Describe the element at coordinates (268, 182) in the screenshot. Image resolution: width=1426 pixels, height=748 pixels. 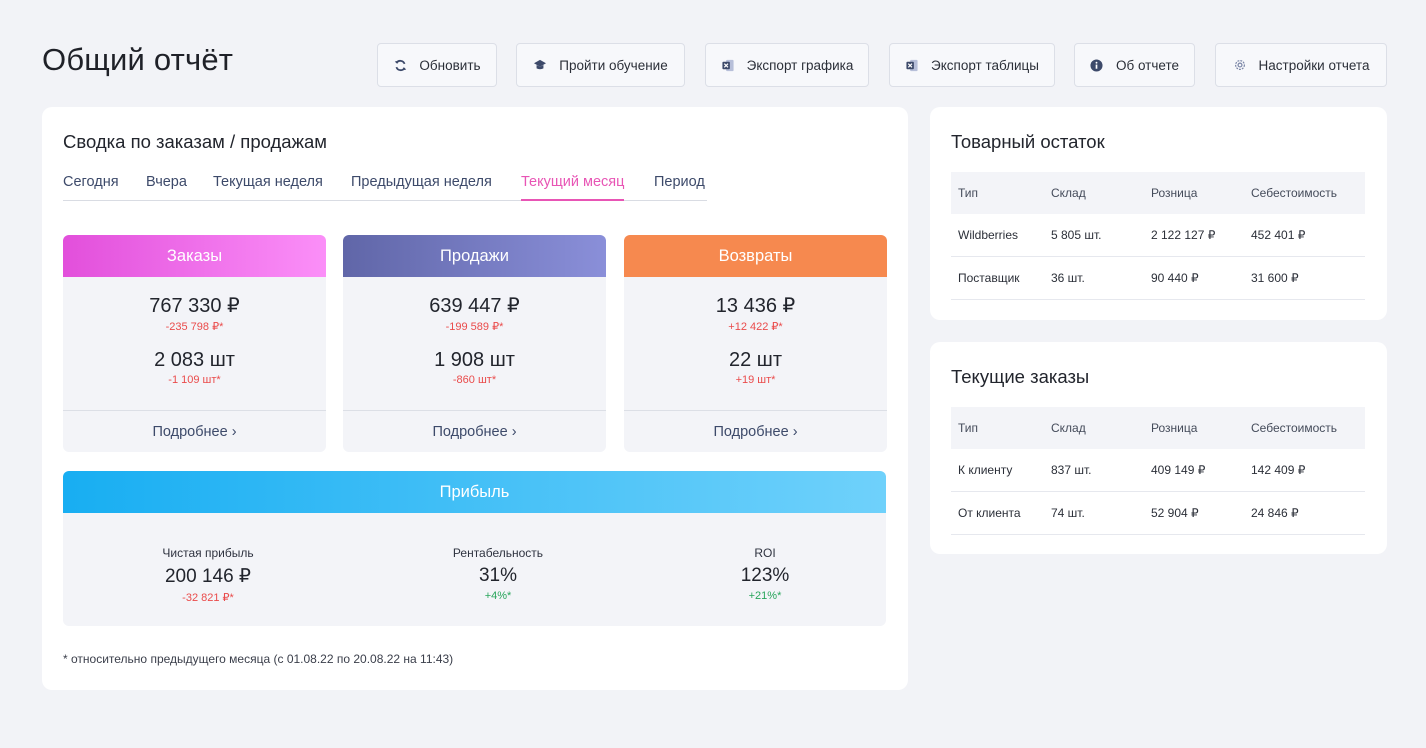
I see `tab-current-week: Текущая неделя` at that location.